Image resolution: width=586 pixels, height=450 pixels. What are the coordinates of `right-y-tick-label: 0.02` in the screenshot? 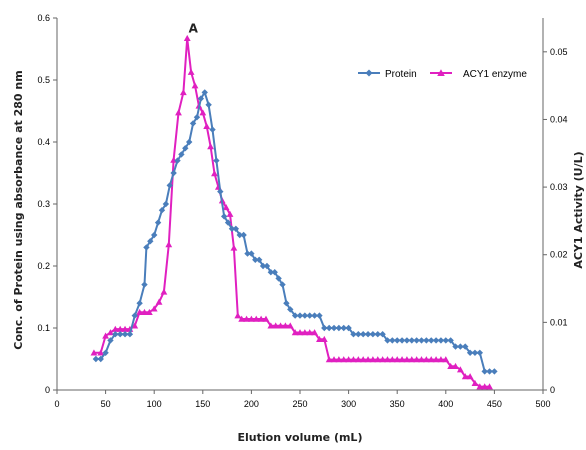 It's located at (559, 255).